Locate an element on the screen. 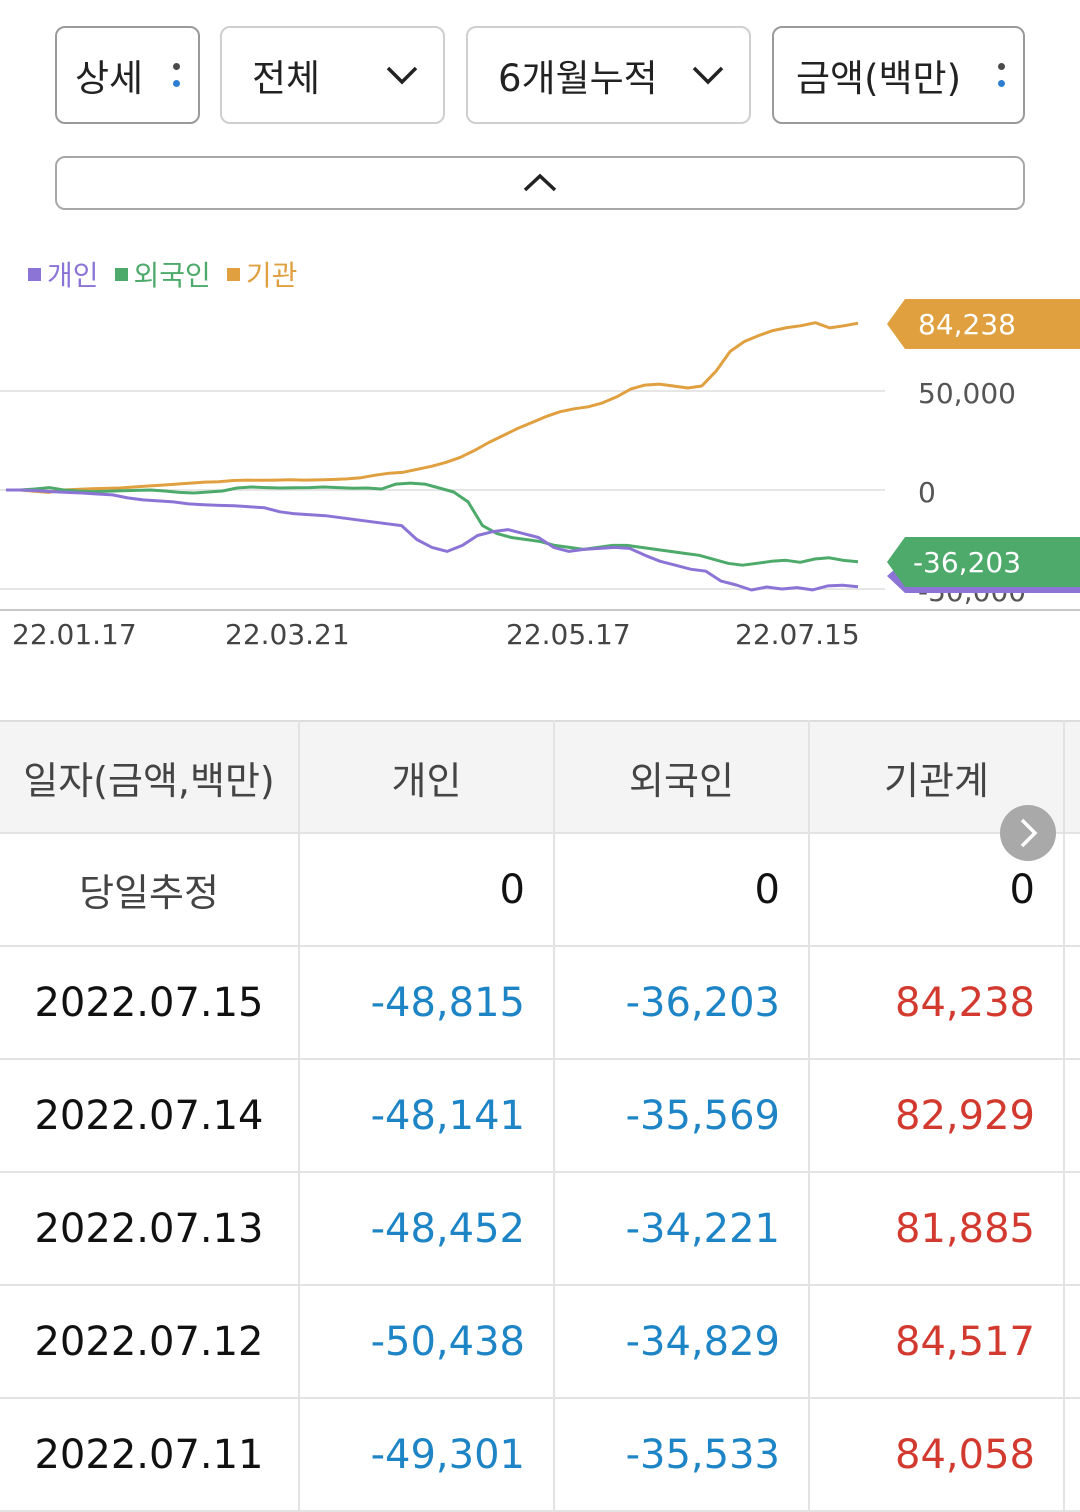 The width and height of the screenshot is (1080, 1512). period-dropdown: 6개월누적 is located at coordinates (608, 75).